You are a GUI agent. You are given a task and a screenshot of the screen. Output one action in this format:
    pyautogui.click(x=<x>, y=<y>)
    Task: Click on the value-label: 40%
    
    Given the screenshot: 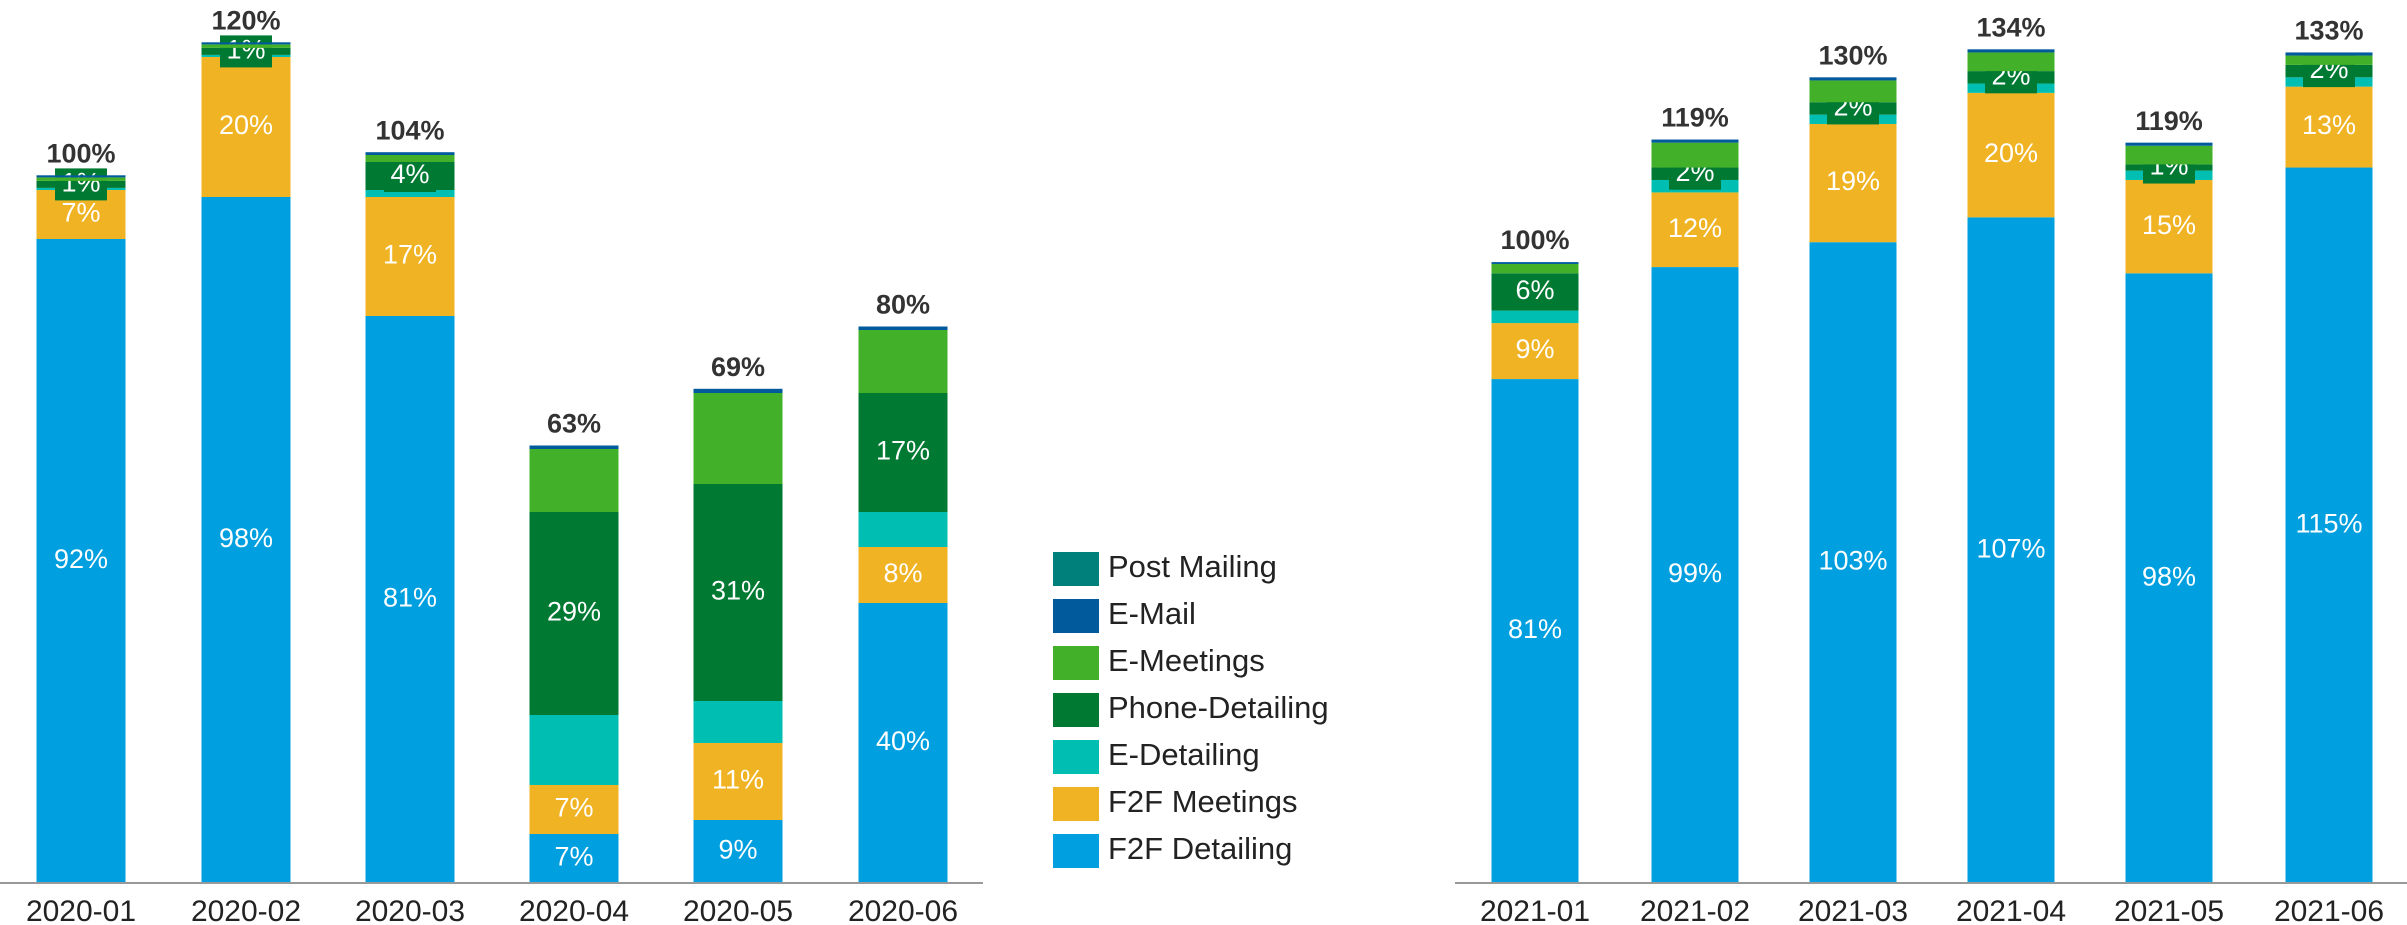 What is the action you would take?
    pyautogui.click(x=903, y=741)
    